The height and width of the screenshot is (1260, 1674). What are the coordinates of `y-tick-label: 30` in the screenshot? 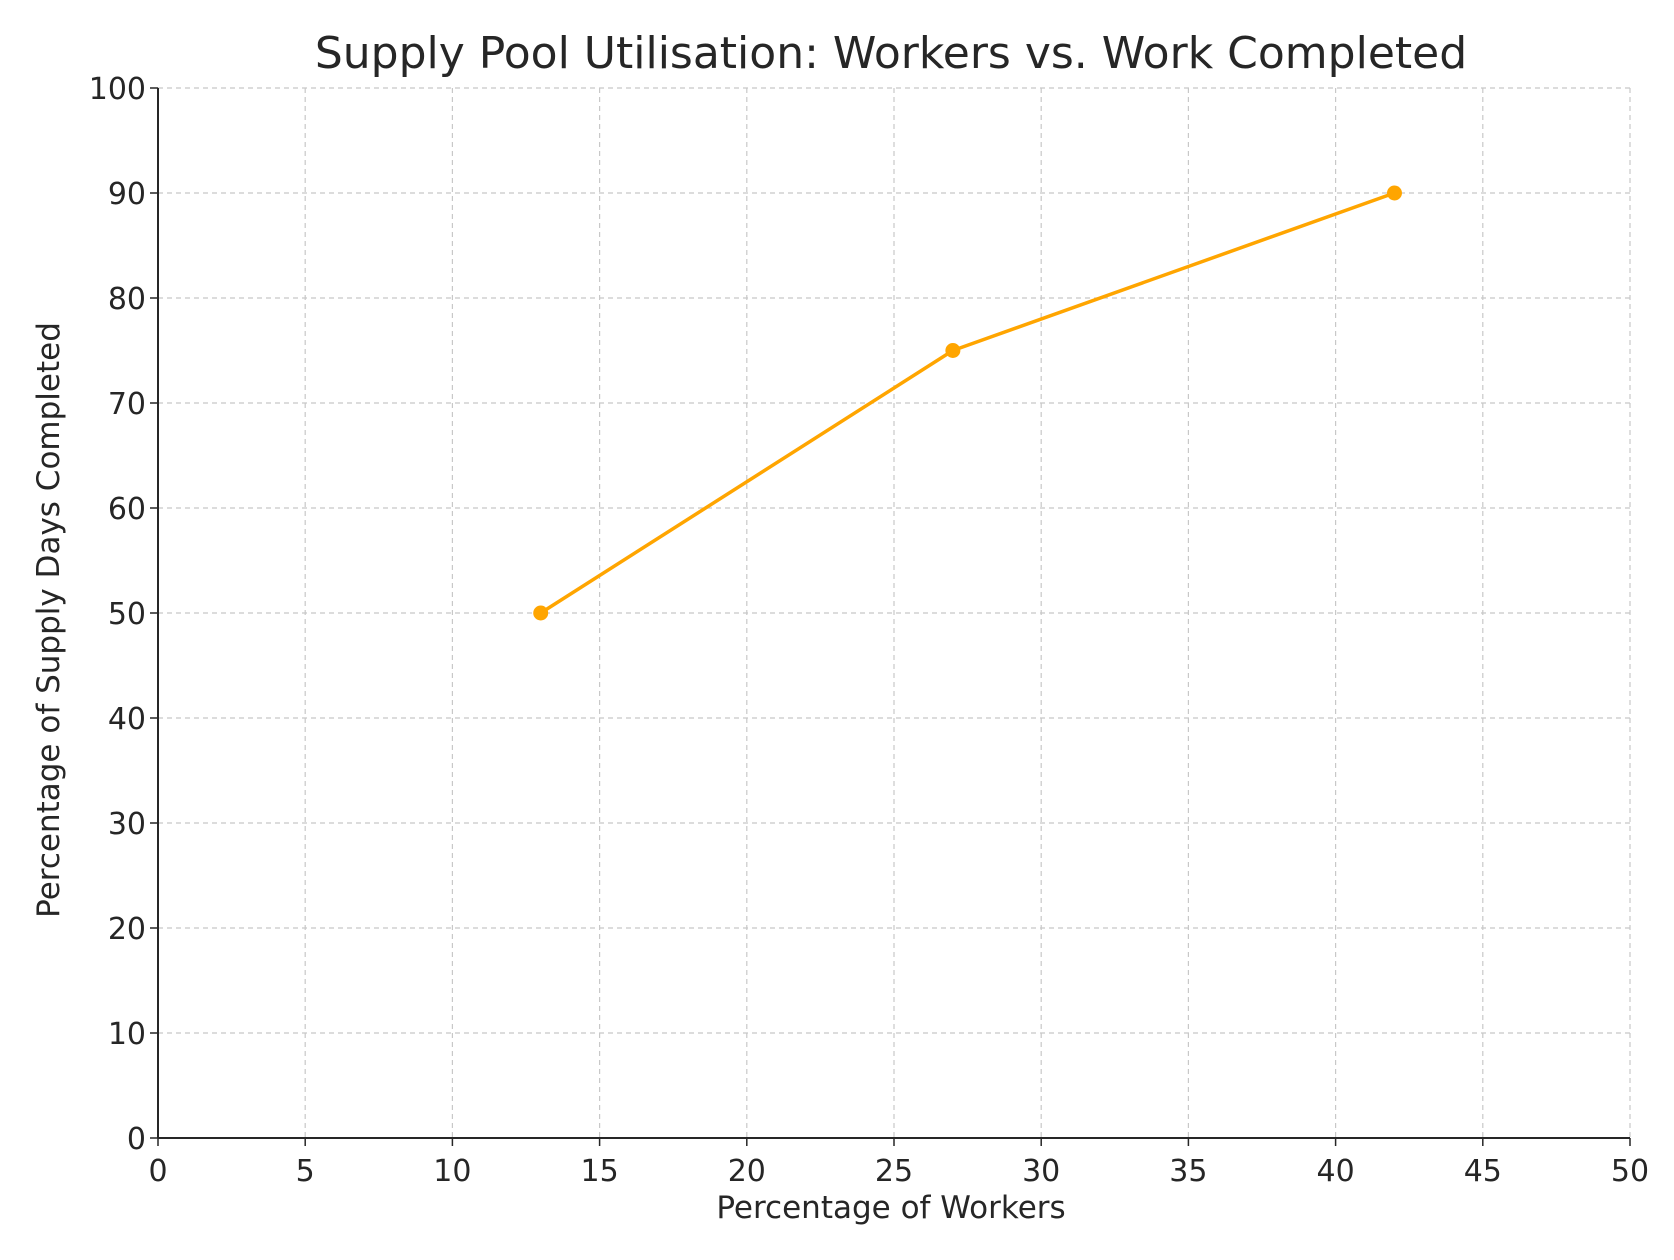 It's located at (127, 824).